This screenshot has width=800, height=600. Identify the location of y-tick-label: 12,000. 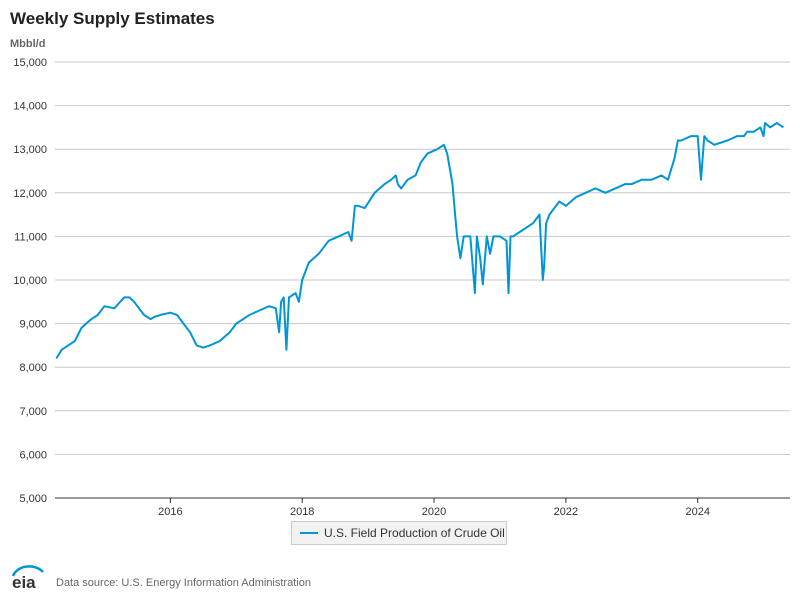
(30, 194).